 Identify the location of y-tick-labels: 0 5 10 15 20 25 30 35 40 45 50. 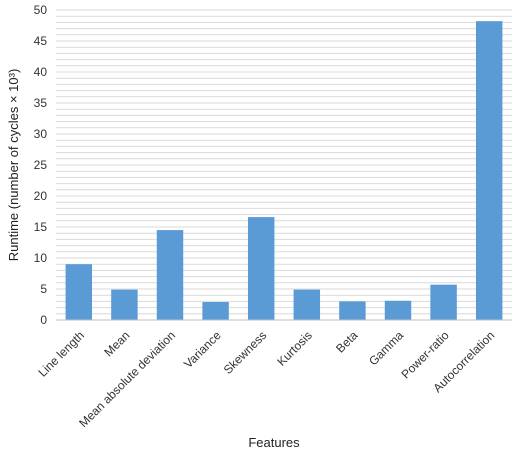
(41, 165).